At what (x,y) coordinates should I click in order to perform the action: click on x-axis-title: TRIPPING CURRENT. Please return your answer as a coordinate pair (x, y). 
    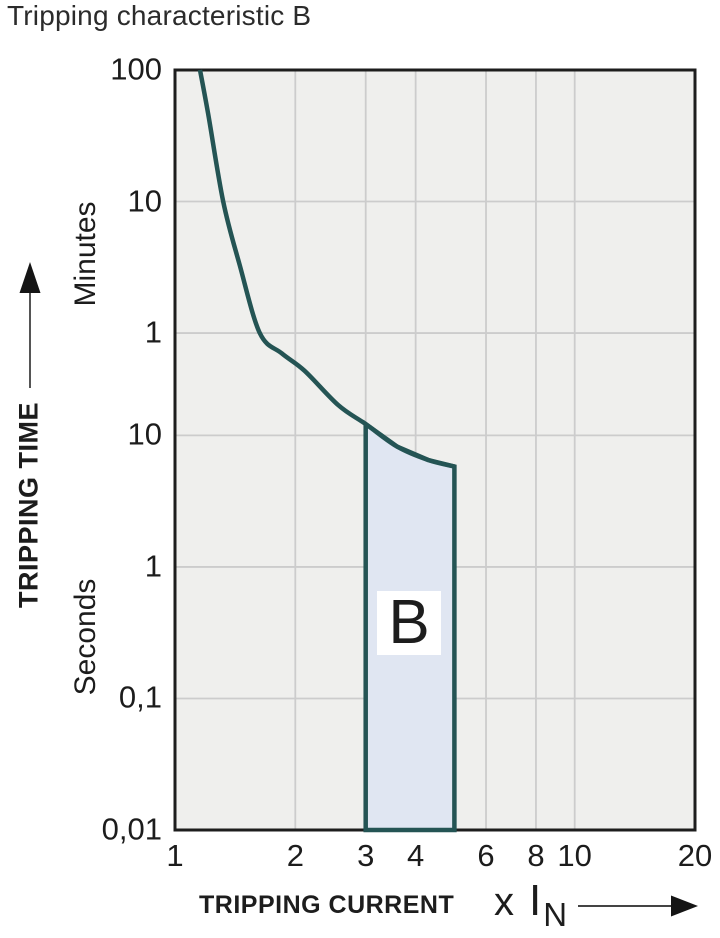
    Looking at the image, I should click on (327, 905).